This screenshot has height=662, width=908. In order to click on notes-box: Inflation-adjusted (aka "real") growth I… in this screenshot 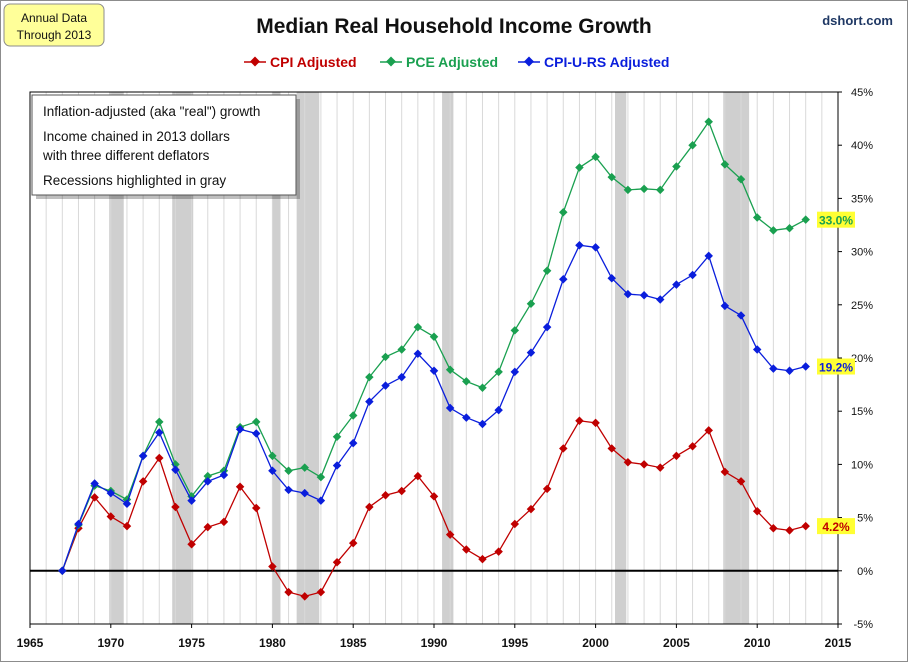, I will do `click(165, 146)`.